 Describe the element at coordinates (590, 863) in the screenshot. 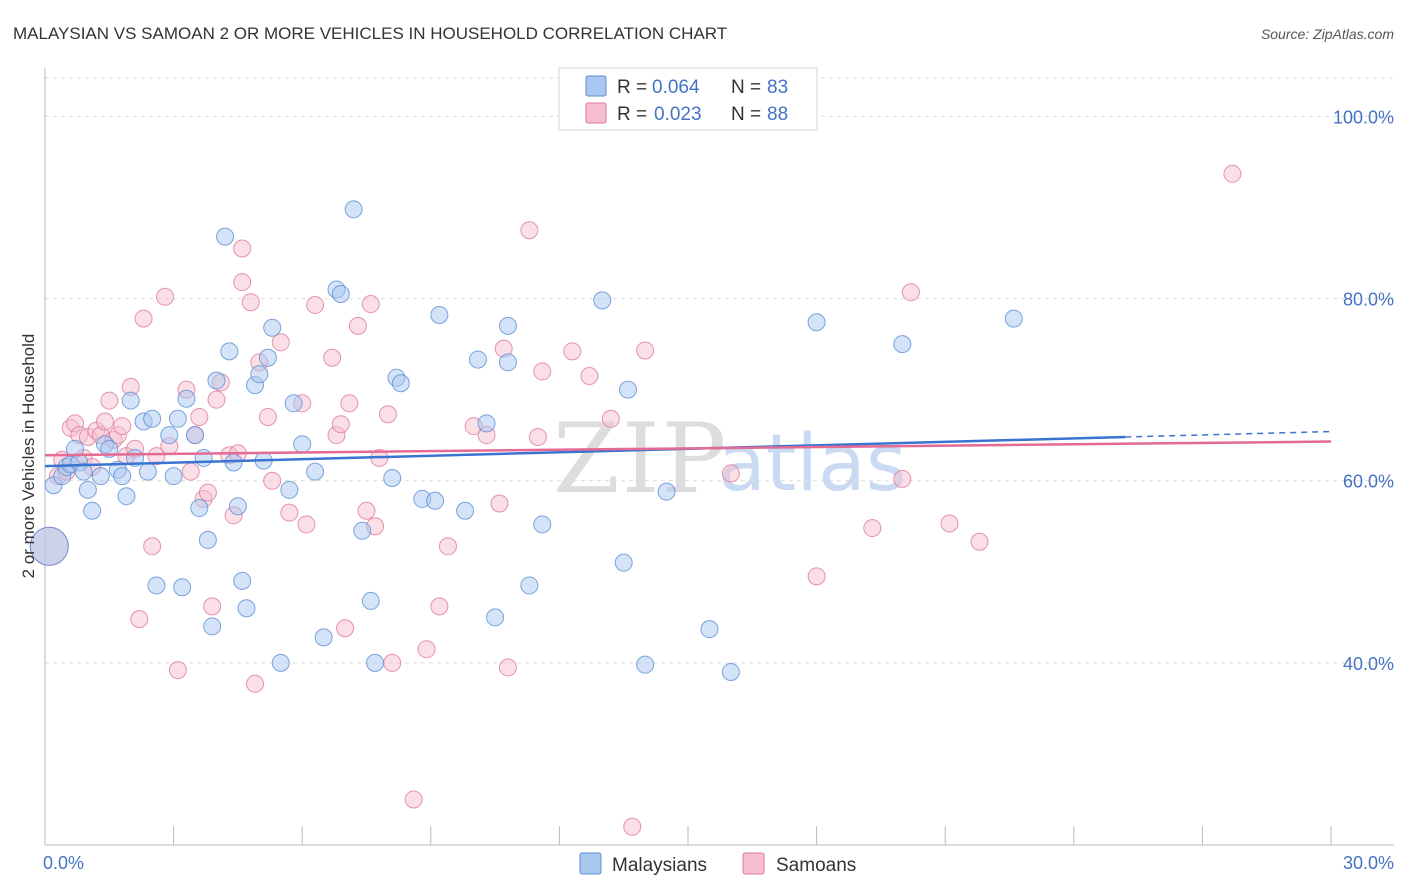

I see `bottom-legend-swatch-malaysians` at that location.